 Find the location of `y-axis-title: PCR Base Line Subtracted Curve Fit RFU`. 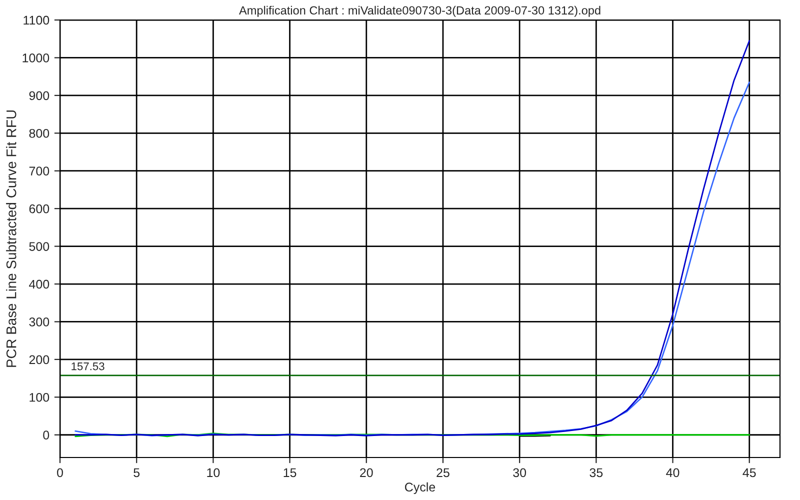

y-axis-title: PCR Base Line Subtracted Curve Fit RFU is located at coordinates (11, 238).